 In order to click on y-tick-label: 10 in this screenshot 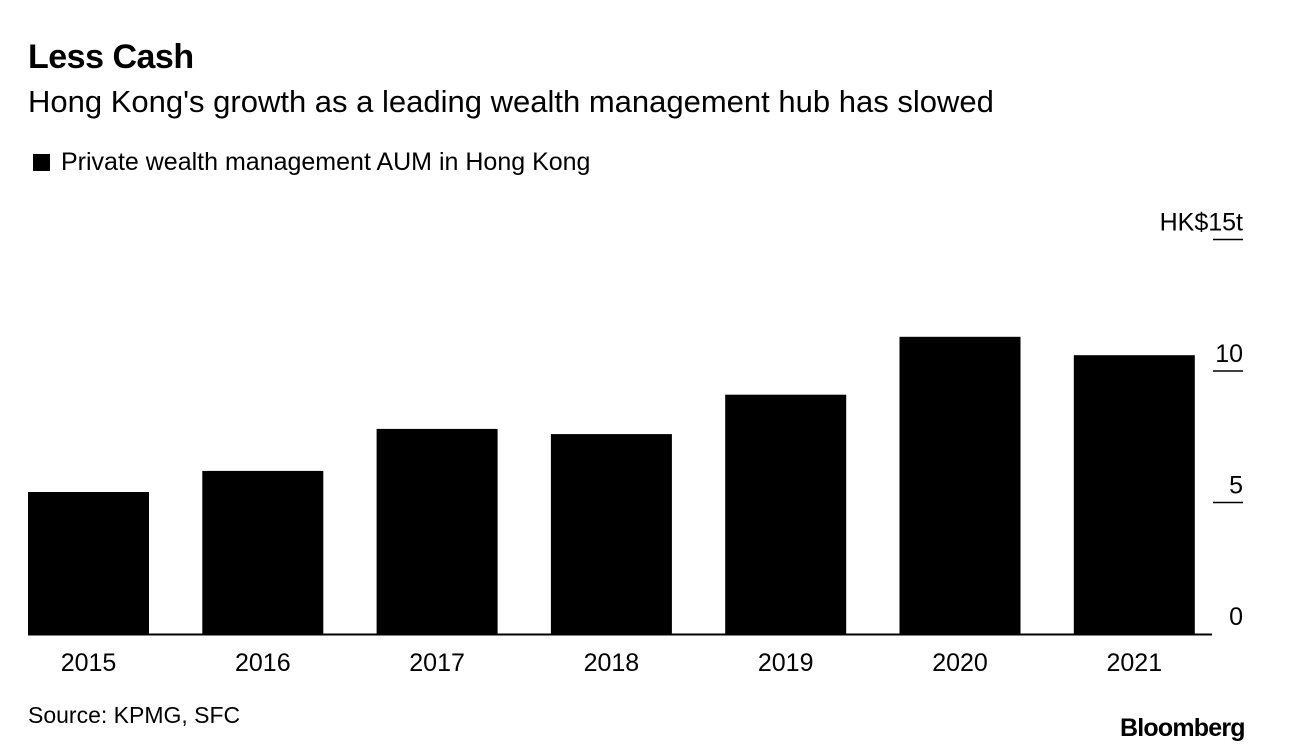, I will do `click(1229, 354)`.